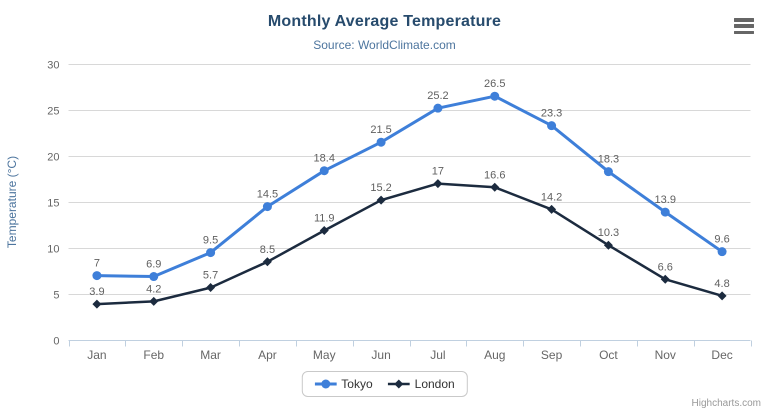  Describe the element at coordinates (665, 267) in the screenshot. I see `data-label: 6.6` at that location.